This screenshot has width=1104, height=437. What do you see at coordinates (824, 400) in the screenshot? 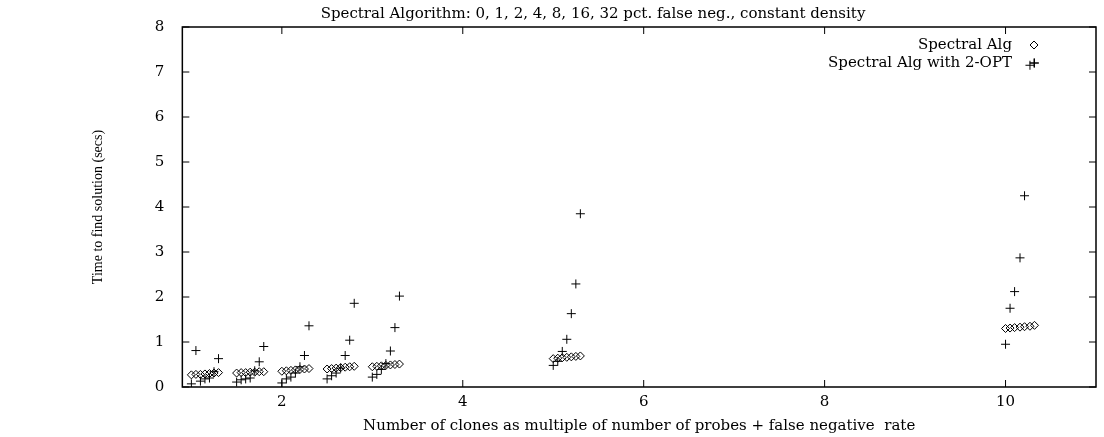
I see `x-tick-label: 8` at bounding box center [824, 400].